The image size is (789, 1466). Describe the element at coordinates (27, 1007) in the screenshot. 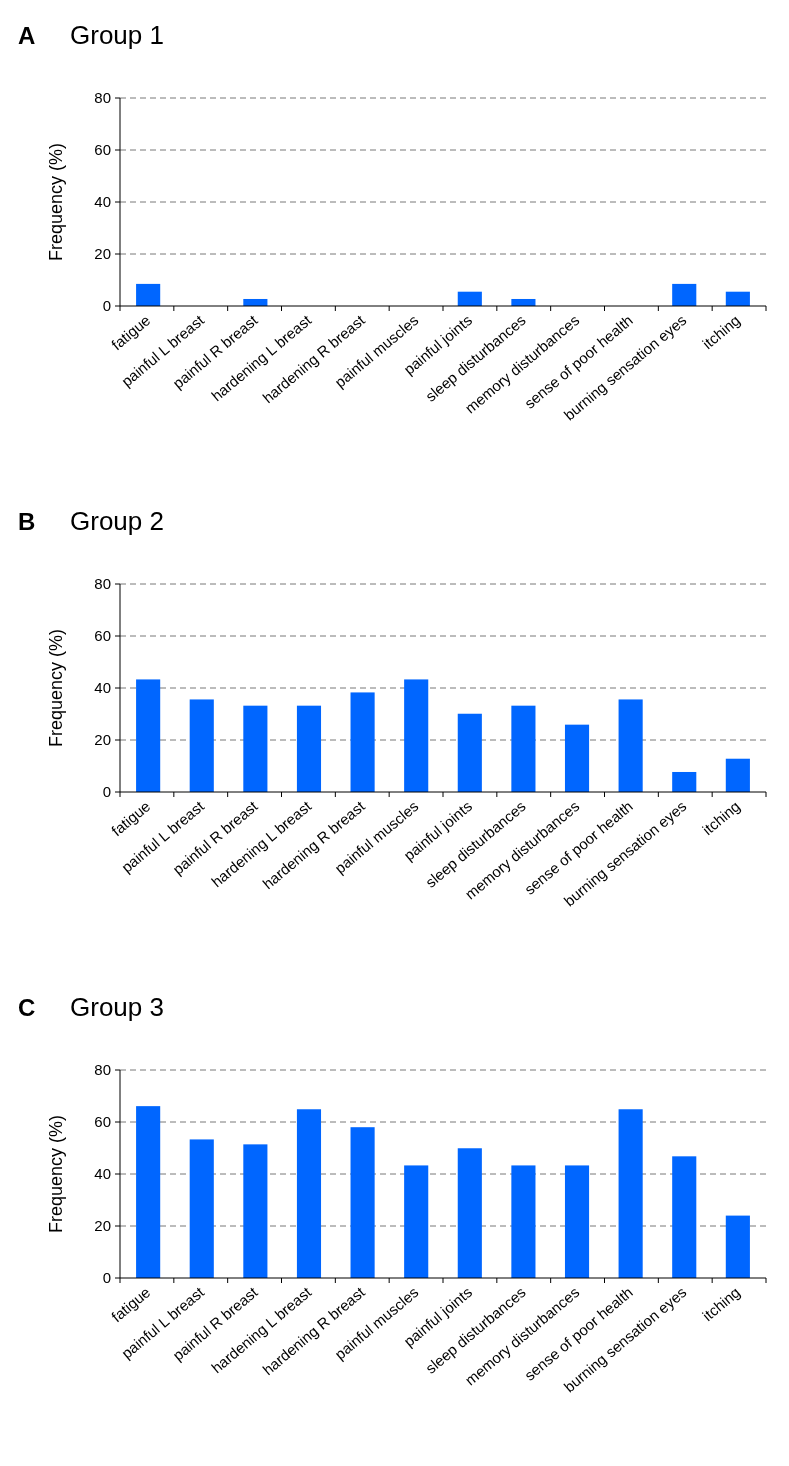

I see `text: C` at that location.